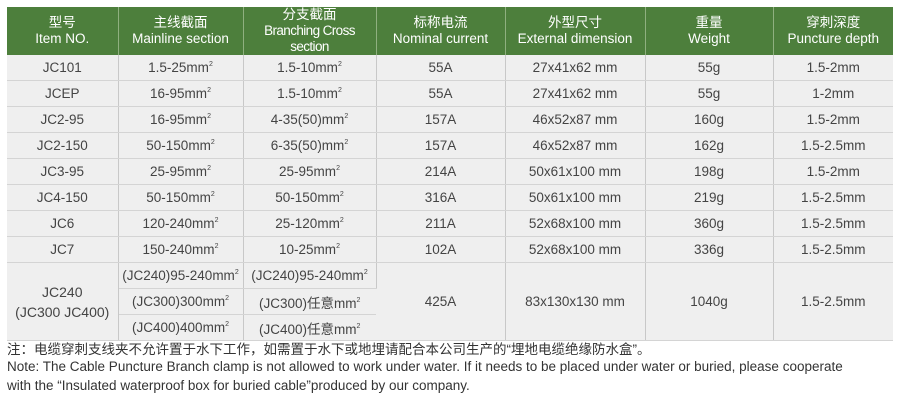  I want to click on table-cell: JC2-95, so click(63, 119).